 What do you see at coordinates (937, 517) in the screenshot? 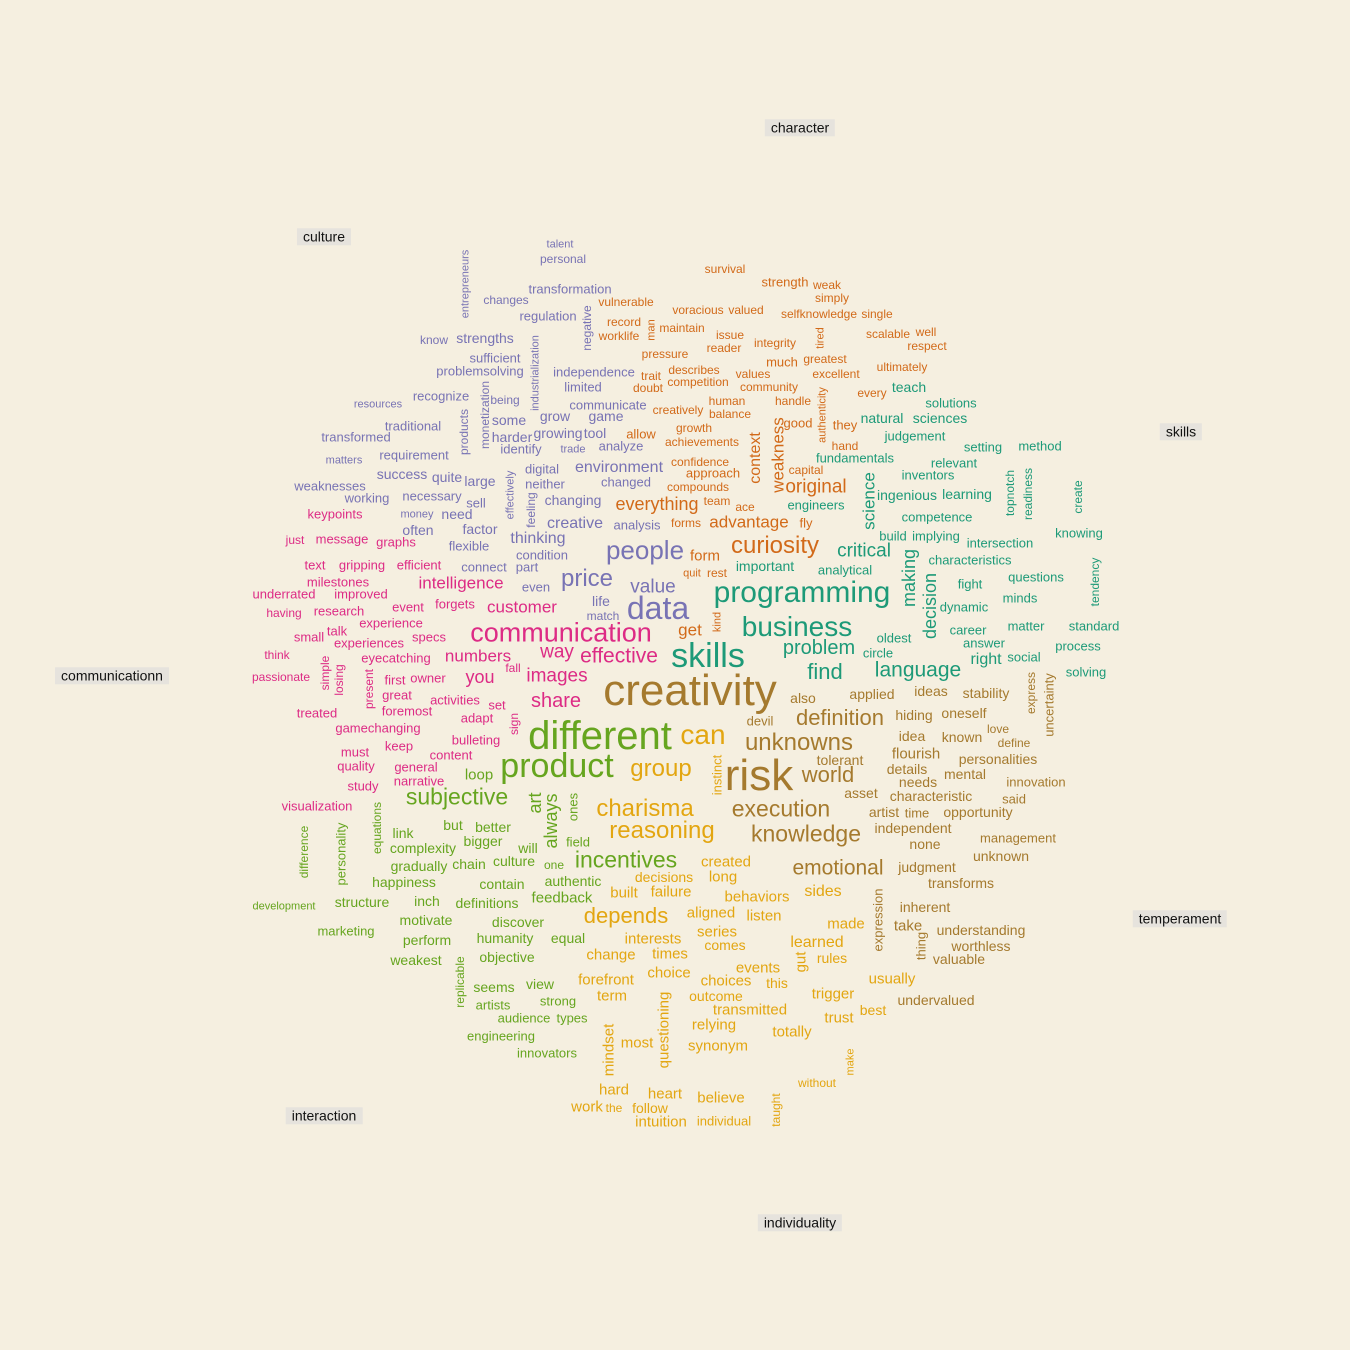
I see `cloud-word-competence: competence` at bounding box center [937, 517].